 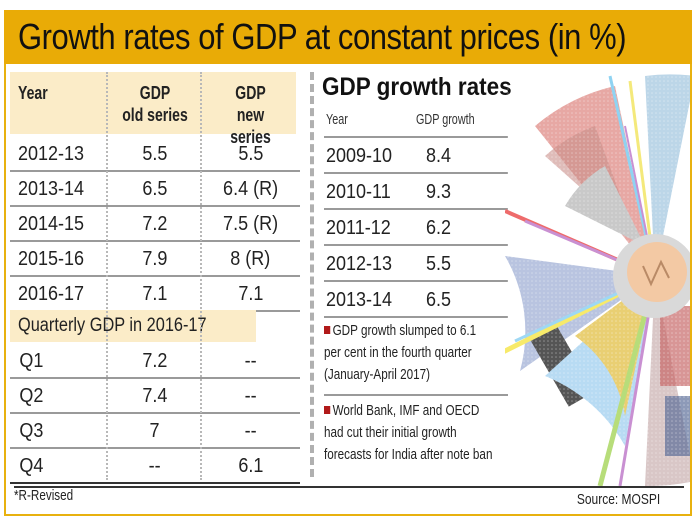 What do you see at coordinates (398, 352) in the screenshot?
I see `note-line: per cent in the fourth quarter` at bounding box center [398, 352].